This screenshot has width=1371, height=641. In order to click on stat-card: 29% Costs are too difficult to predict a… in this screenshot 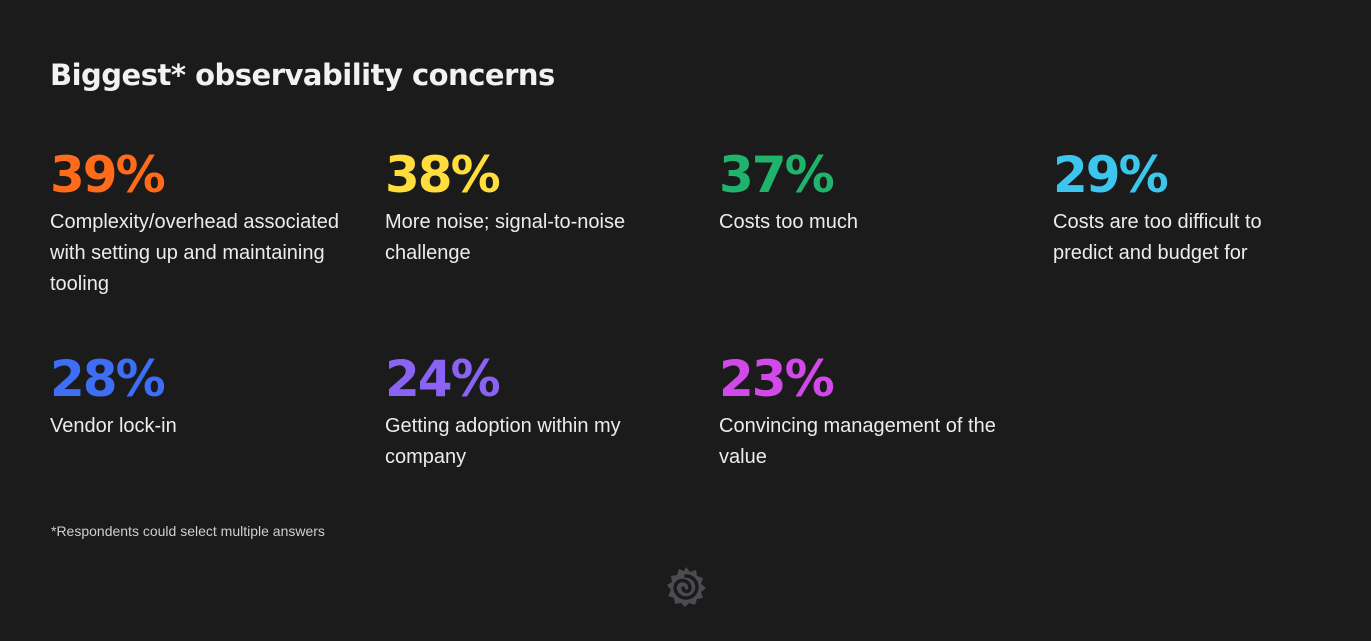, I will do `click(1178, 207)`.